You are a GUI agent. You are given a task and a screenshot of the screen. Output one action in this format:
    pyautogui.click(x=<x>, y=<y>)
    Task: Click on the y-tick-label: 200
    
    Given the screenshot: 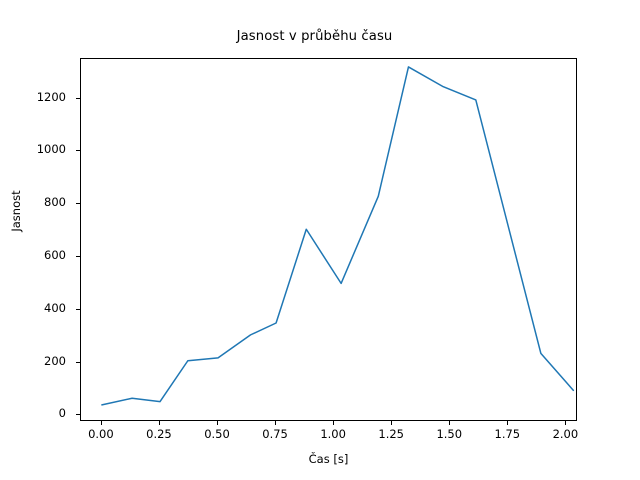 What is the action you would take?
    pyautogui.click(x=55, y=360)
    